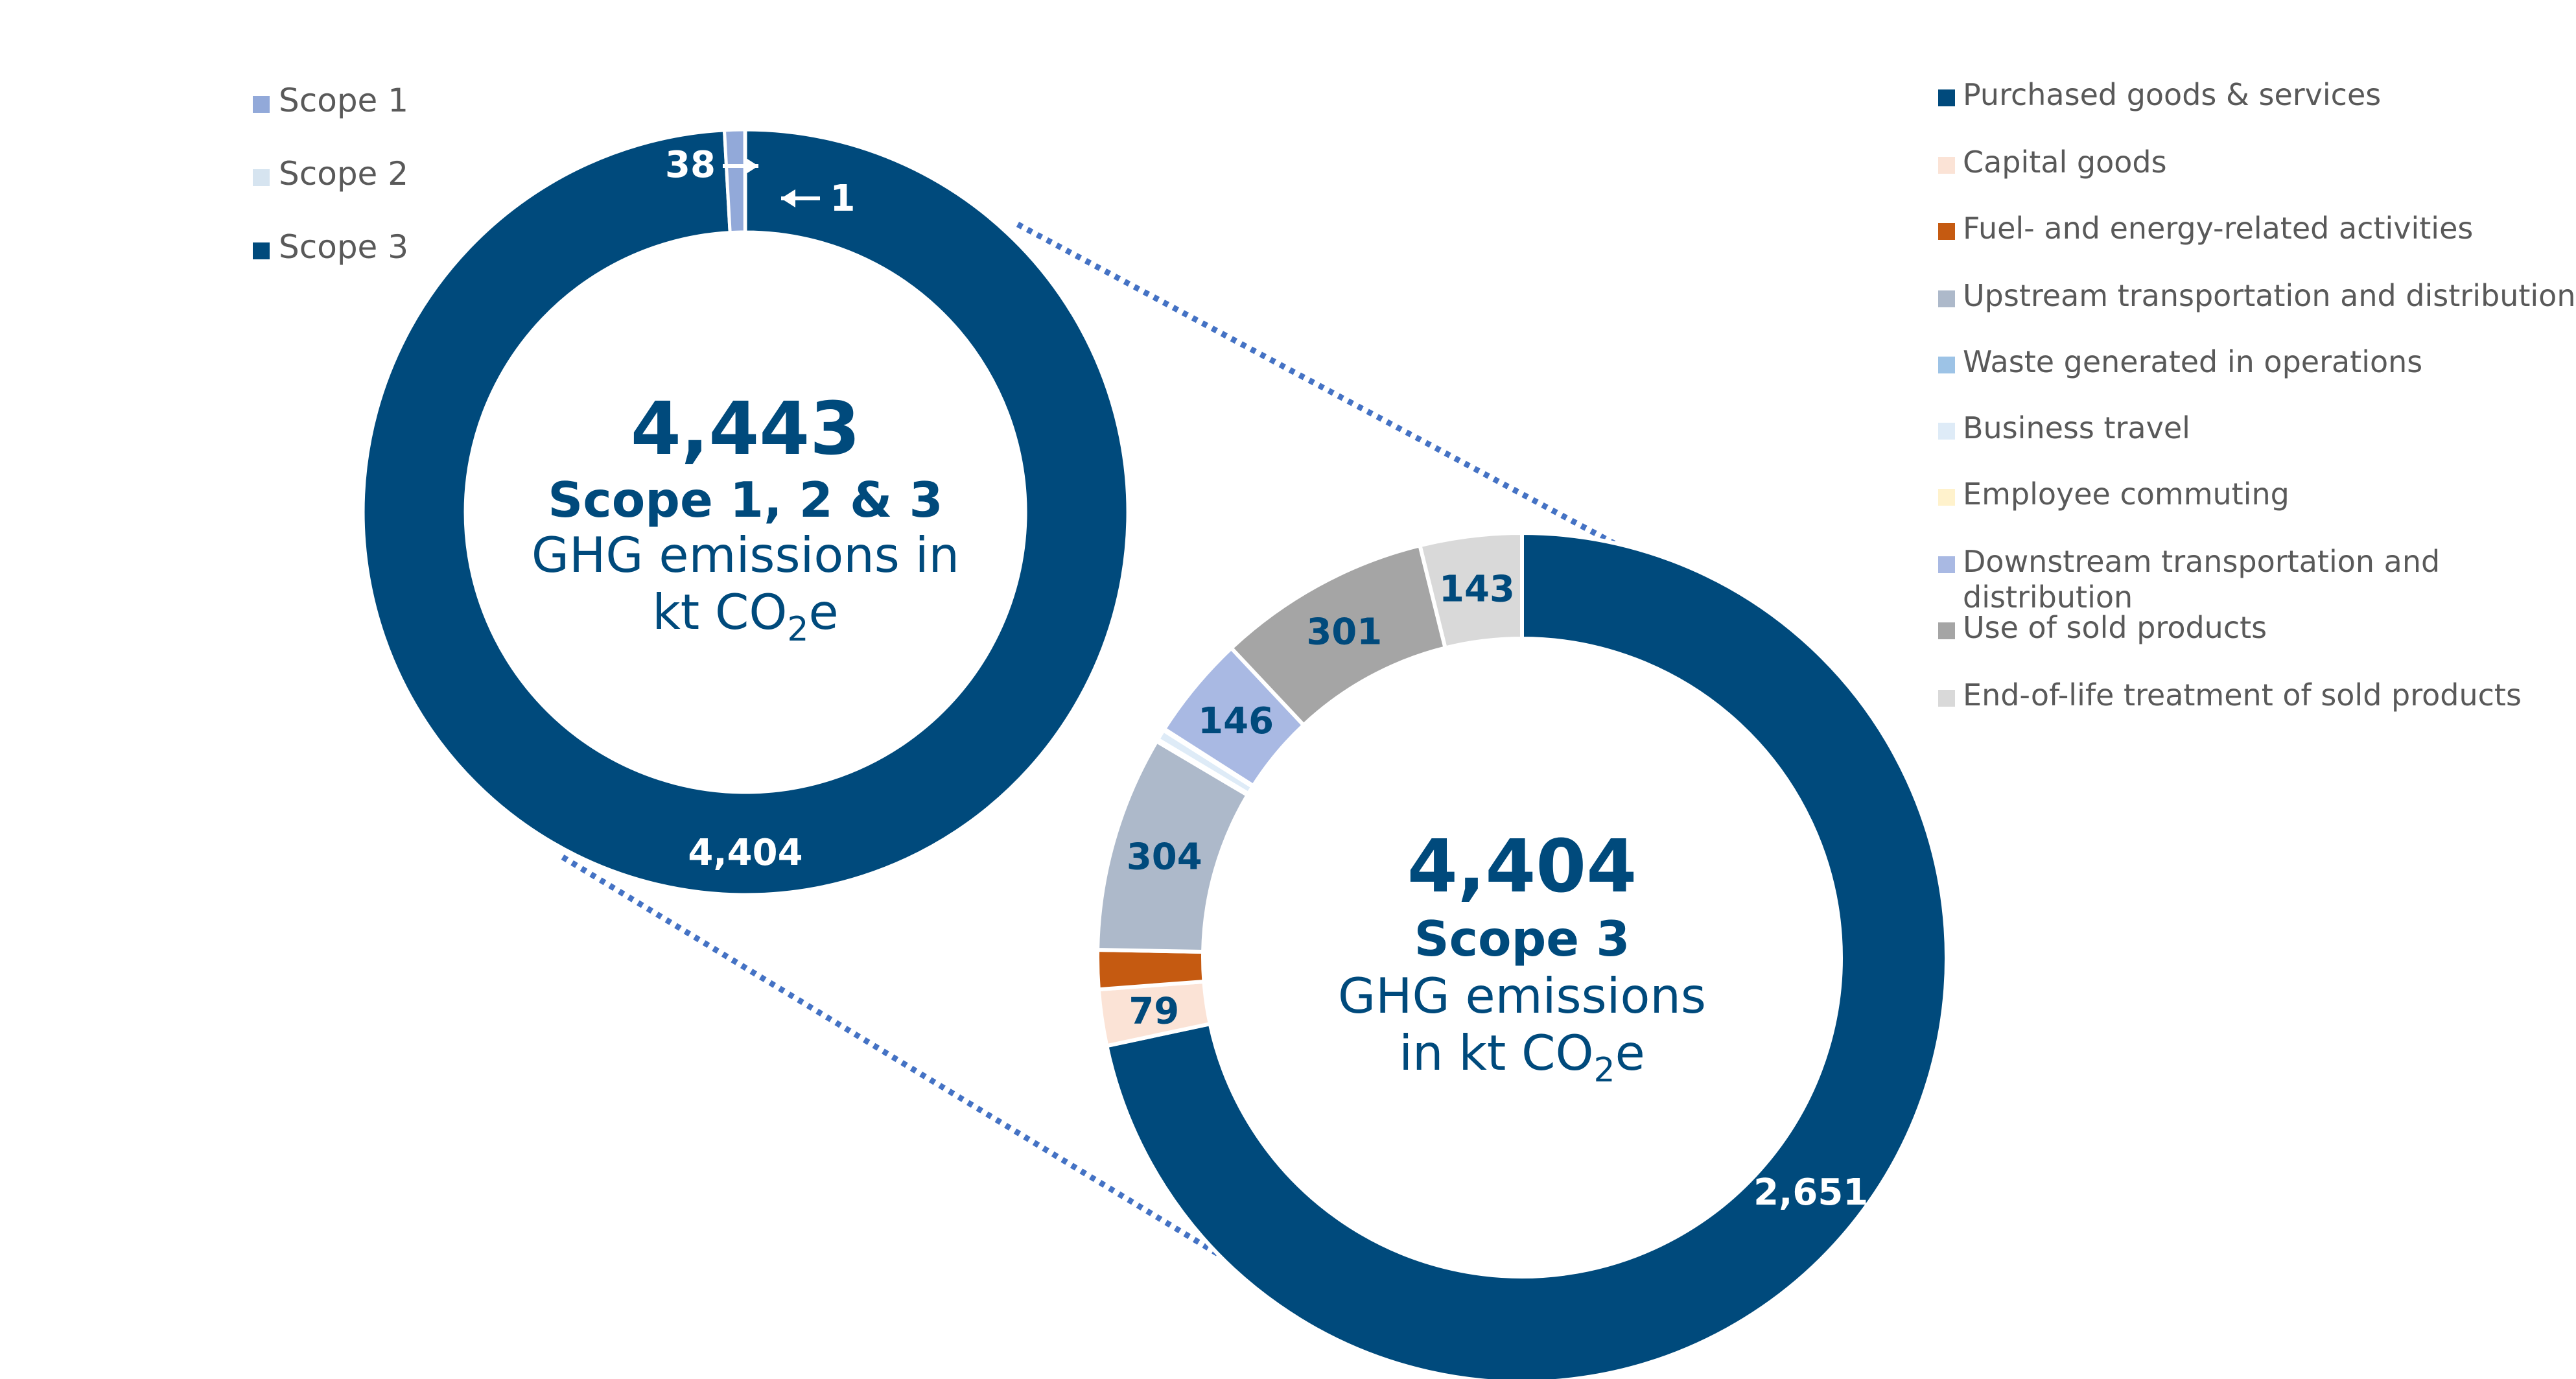 The width and height of the screenshot is (2576, 1379). Describe the element at coordinates (2269, 295) in the screenshot. I see `legend-label: Upstream transportation and distribution` at that location.